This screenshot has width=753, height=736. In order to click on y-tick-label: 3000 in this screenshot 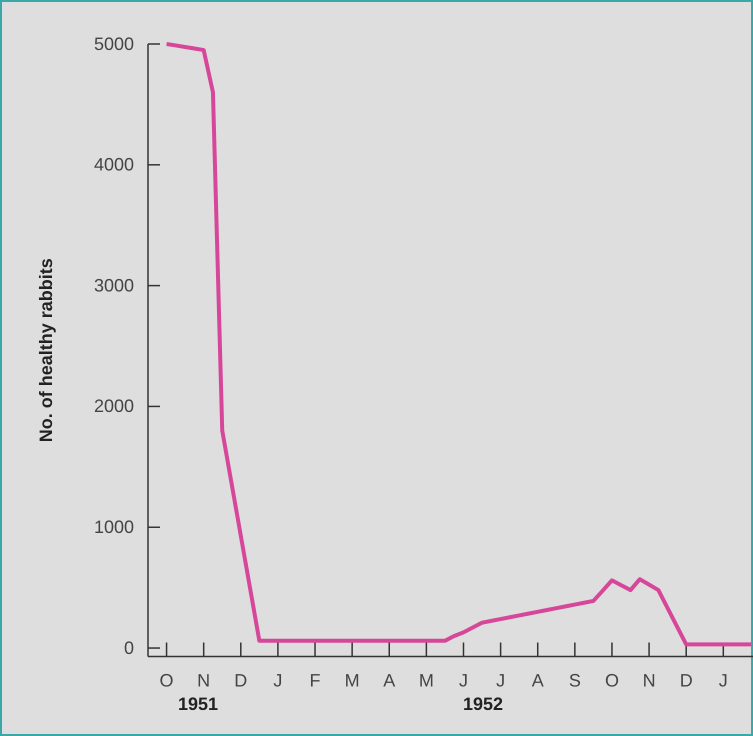, I will do `click(114, 285)`.